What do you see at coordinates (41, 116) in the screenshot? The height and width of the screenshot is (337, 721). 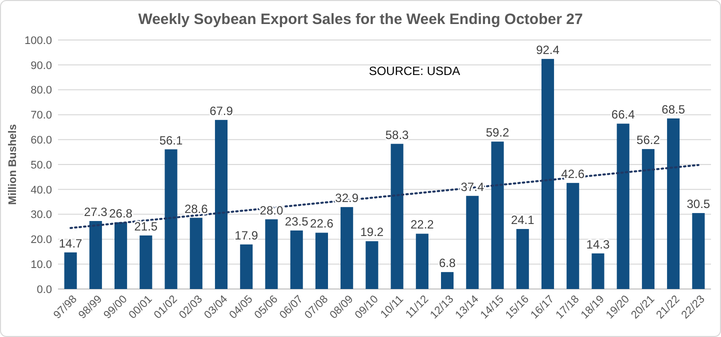 I see `y-tick-label: 70.0` at bounding box center [41, 116].